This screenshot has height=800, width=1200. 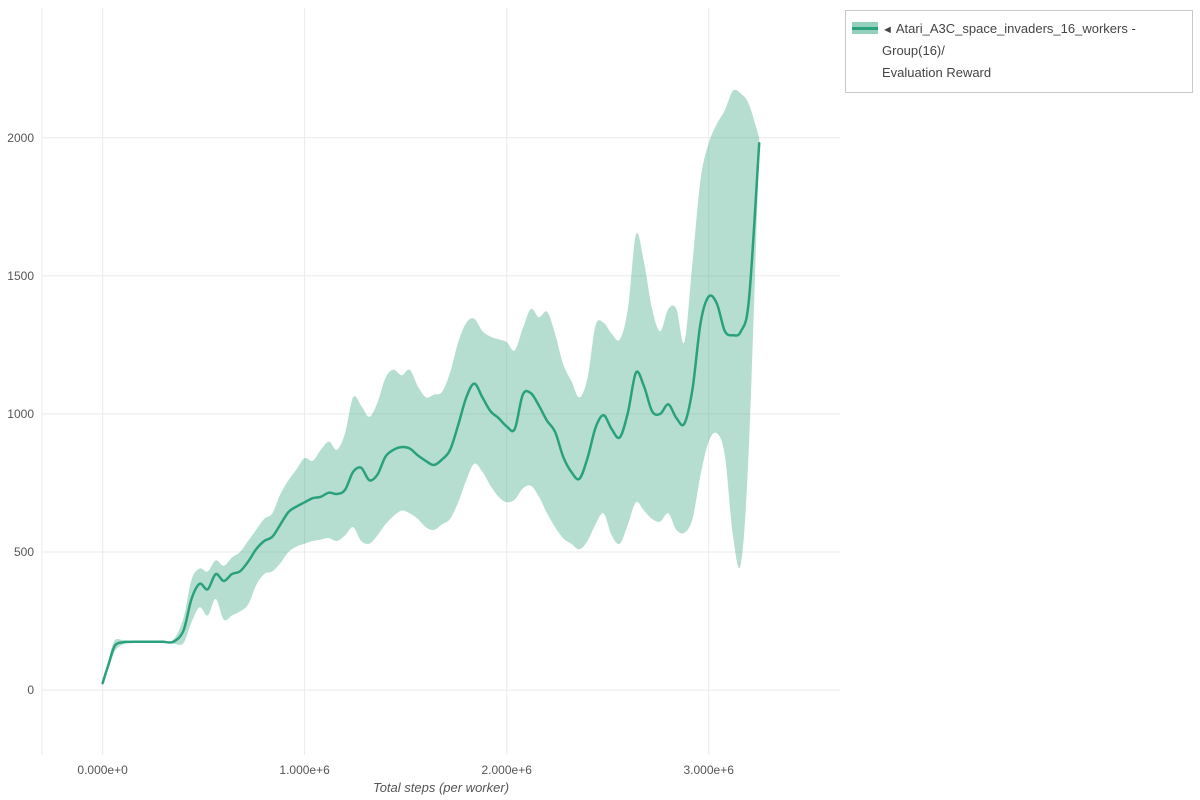 I want to click on legend-label-line2: Evaluation Reward, so click(x=937, y=73).